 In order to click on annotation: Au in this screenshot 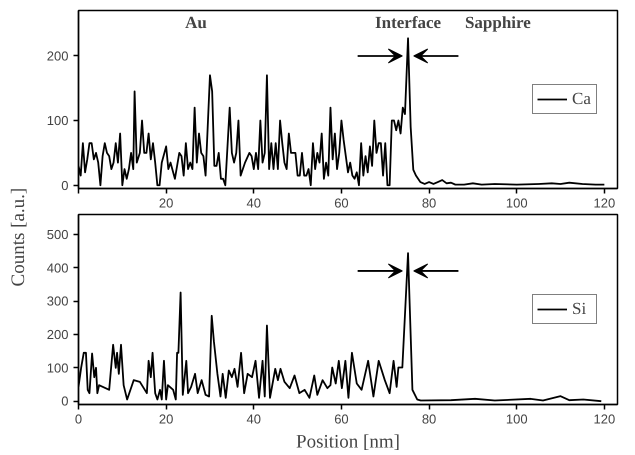, I will do `click(196, 22)`.